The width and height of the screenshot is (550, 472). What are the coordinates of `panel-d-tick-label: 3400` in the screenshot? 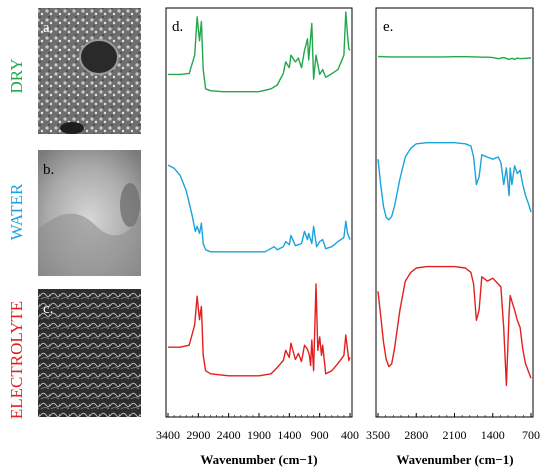 It's located at (168, 435).